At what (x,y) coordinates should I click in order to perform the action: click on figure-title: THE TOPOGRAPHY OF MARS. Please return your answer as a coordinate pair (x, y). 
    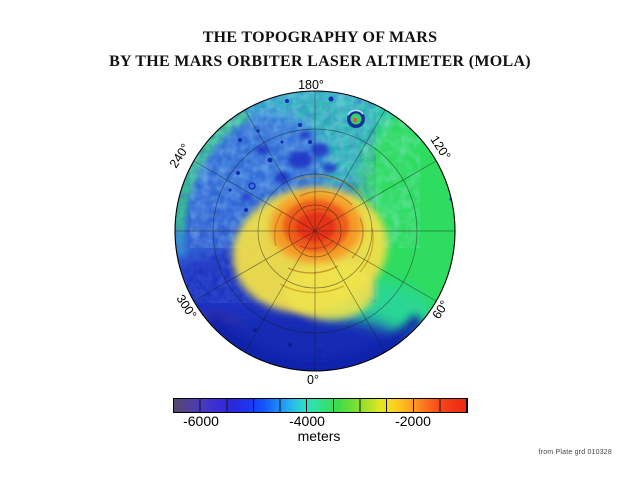
    Looking at the image, I should click on (320, 37).